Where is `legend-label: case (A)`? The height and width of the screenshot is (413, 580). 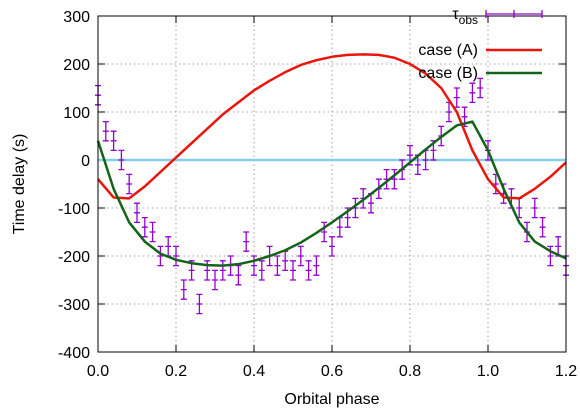 legend-label: case (A) is located at coordinates (448, 50).